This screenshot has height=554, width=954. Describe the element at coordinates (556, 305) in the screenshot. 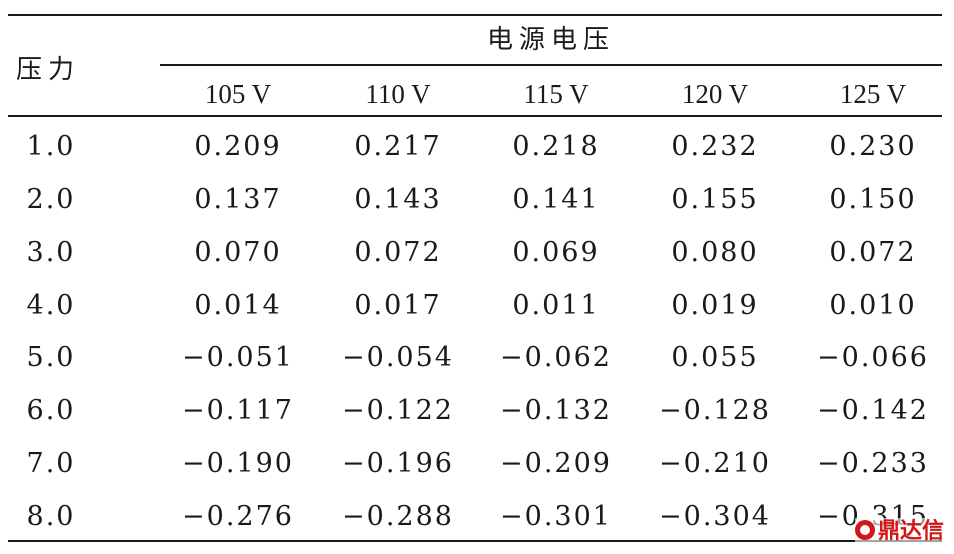

I see `table-cell: 0.011` at that location.